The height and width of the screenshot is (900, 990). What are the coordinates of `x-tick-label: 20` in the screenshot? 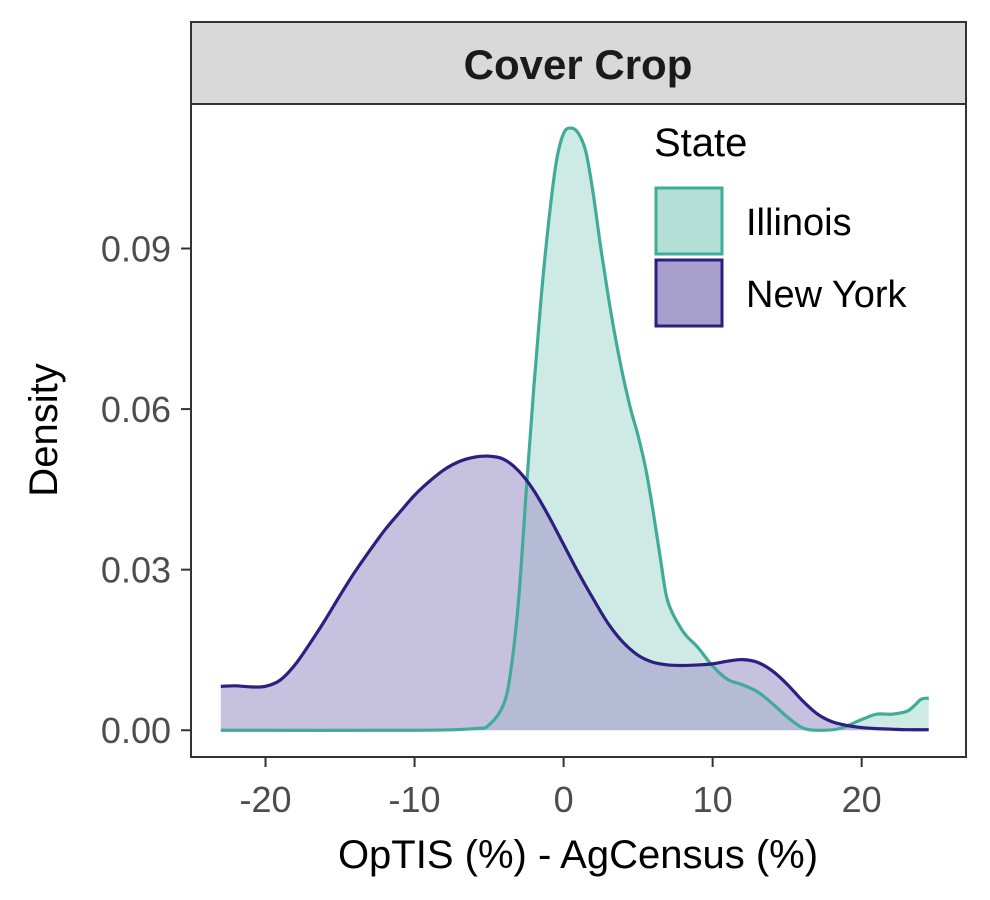 It's located at (862, 799).